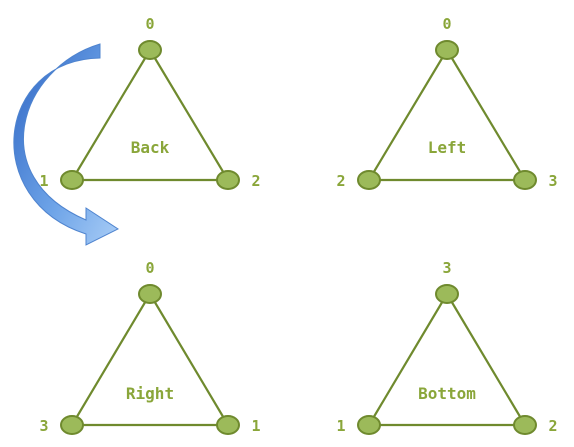 The height and width of the screenshot is (447, 574). Describe the element at coordinates (43, 426) in the screenshot. I see `vertex-label-left: 3` at that location.